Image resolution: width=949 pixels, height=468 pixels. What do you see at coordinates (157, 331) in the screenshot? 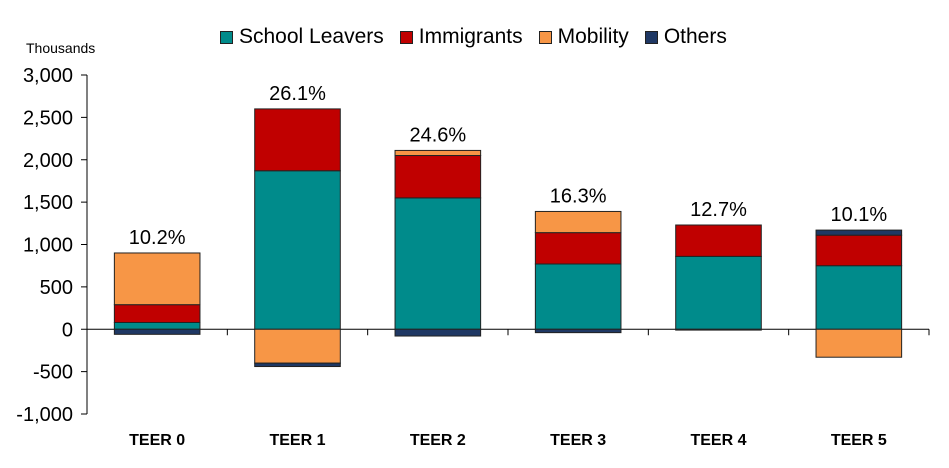
I see `bar-teer-0-others` at bounding box center [157, 331].